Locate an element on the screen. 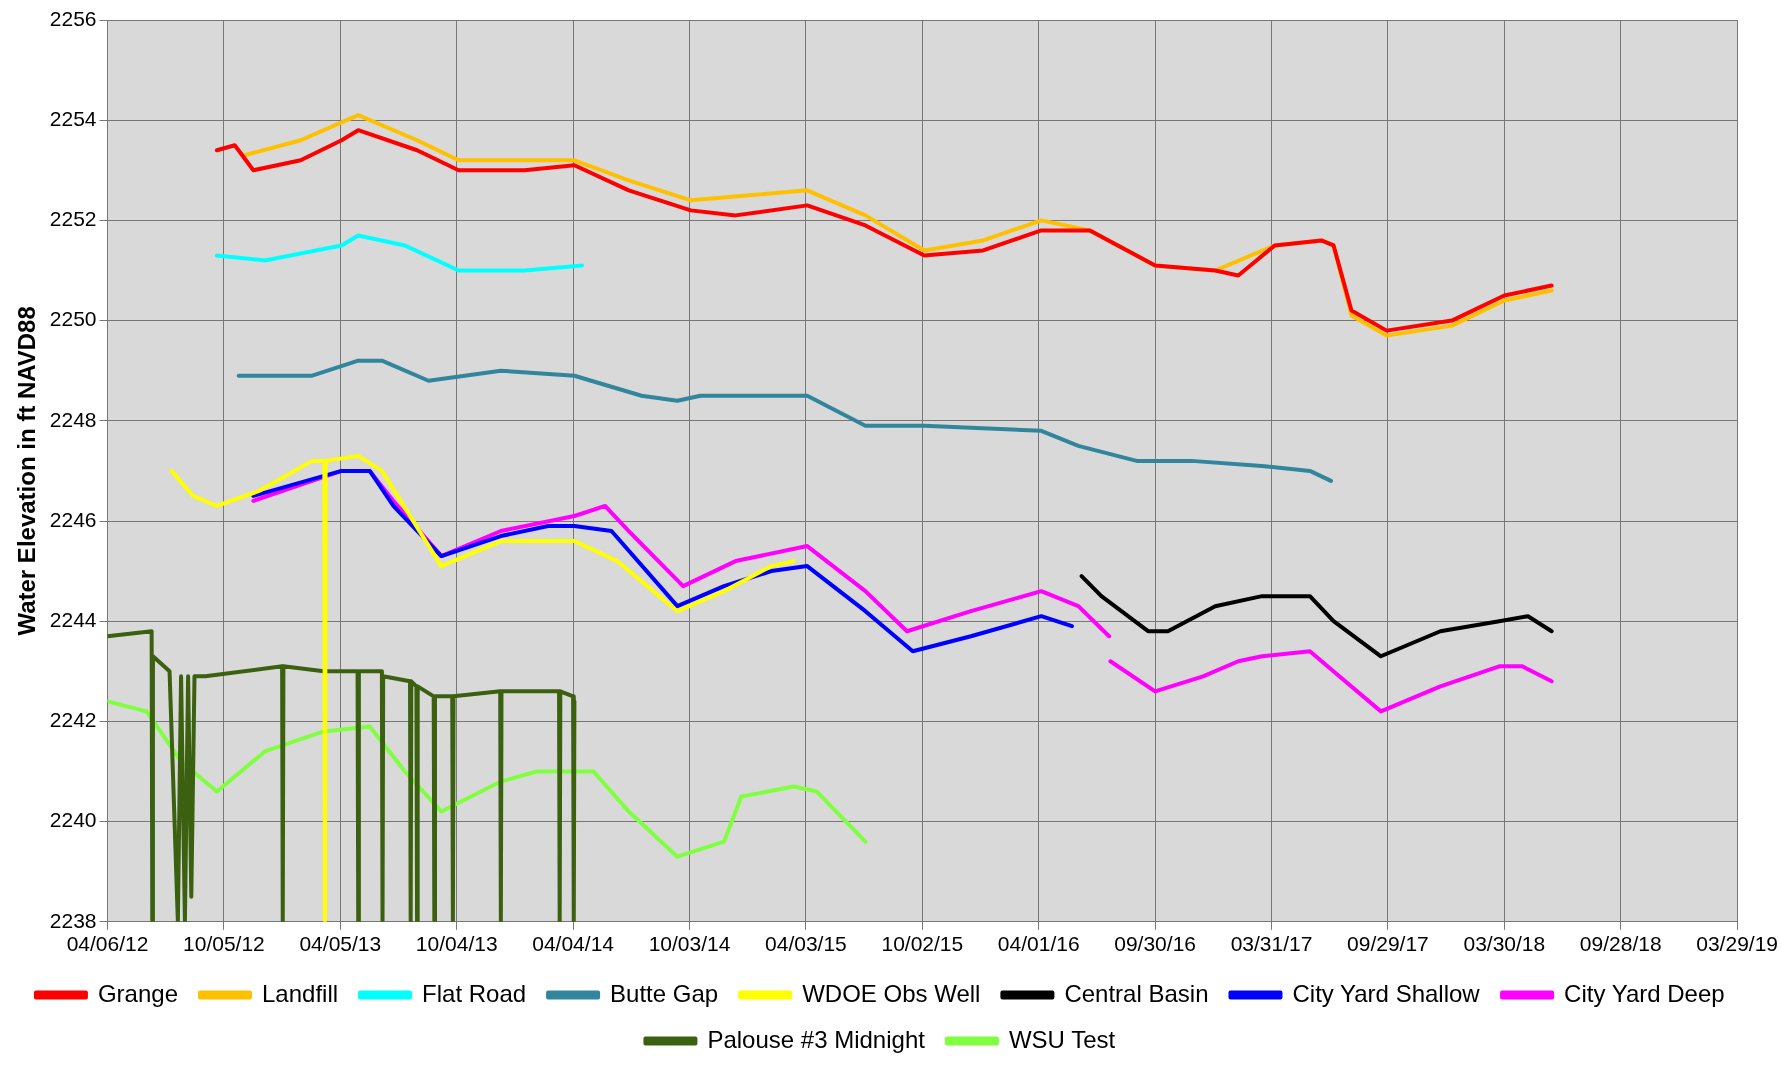 The image size is (1781, 1073). y-tick-label: 2248 is located at coordinates (73, 419).